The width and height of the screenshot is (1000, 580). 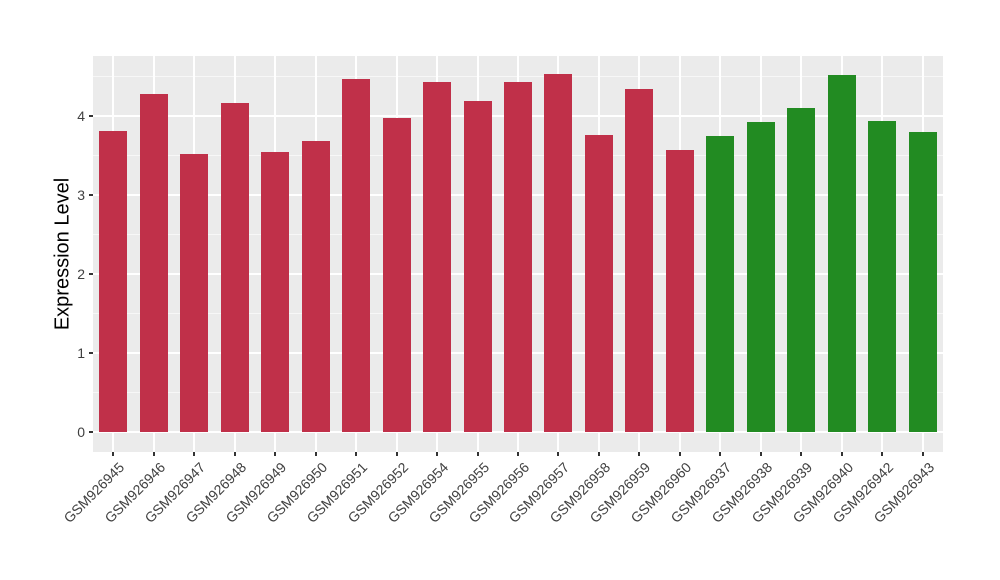 What do you see at coordinates (679, 290) in the screenshot?
I see `bar-GSM926960` at bounding box center [679, 290].